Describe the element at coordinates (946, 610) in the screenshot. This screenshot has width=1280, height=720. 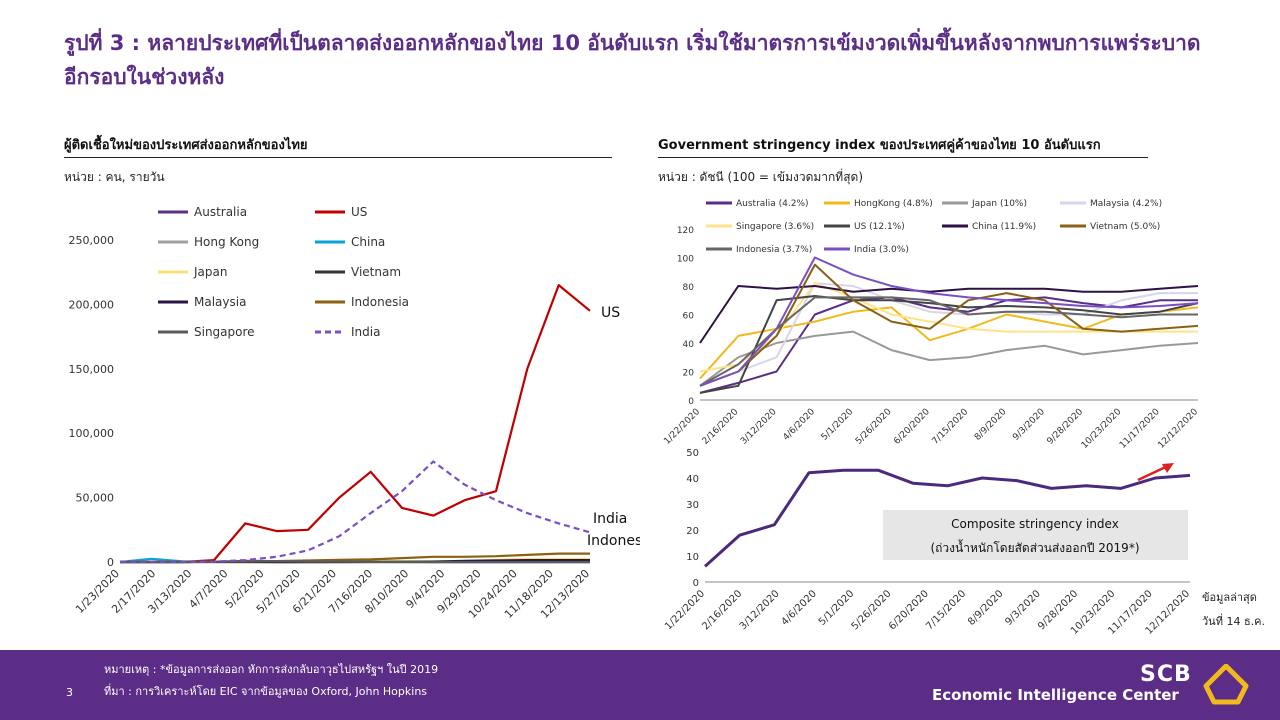
I see `composite-x-tick: 7/15/2020` at that location.